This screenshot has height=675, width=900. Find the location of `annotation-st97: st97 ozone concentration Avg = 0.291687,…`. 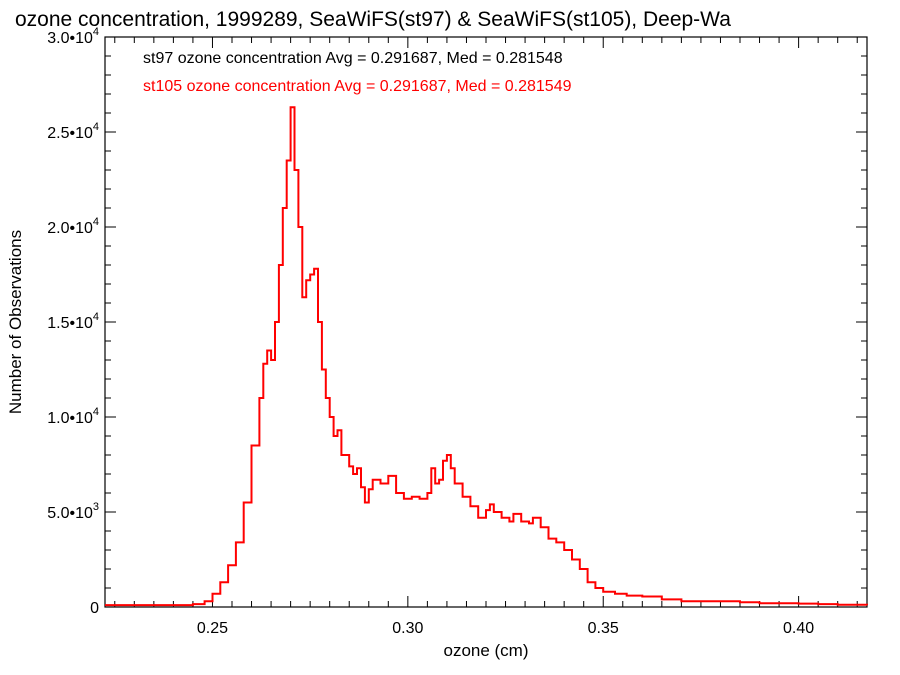

annotation-st97: st97 ozone concentration Avg = 0.291687,… is located at coordinates (353, 58).